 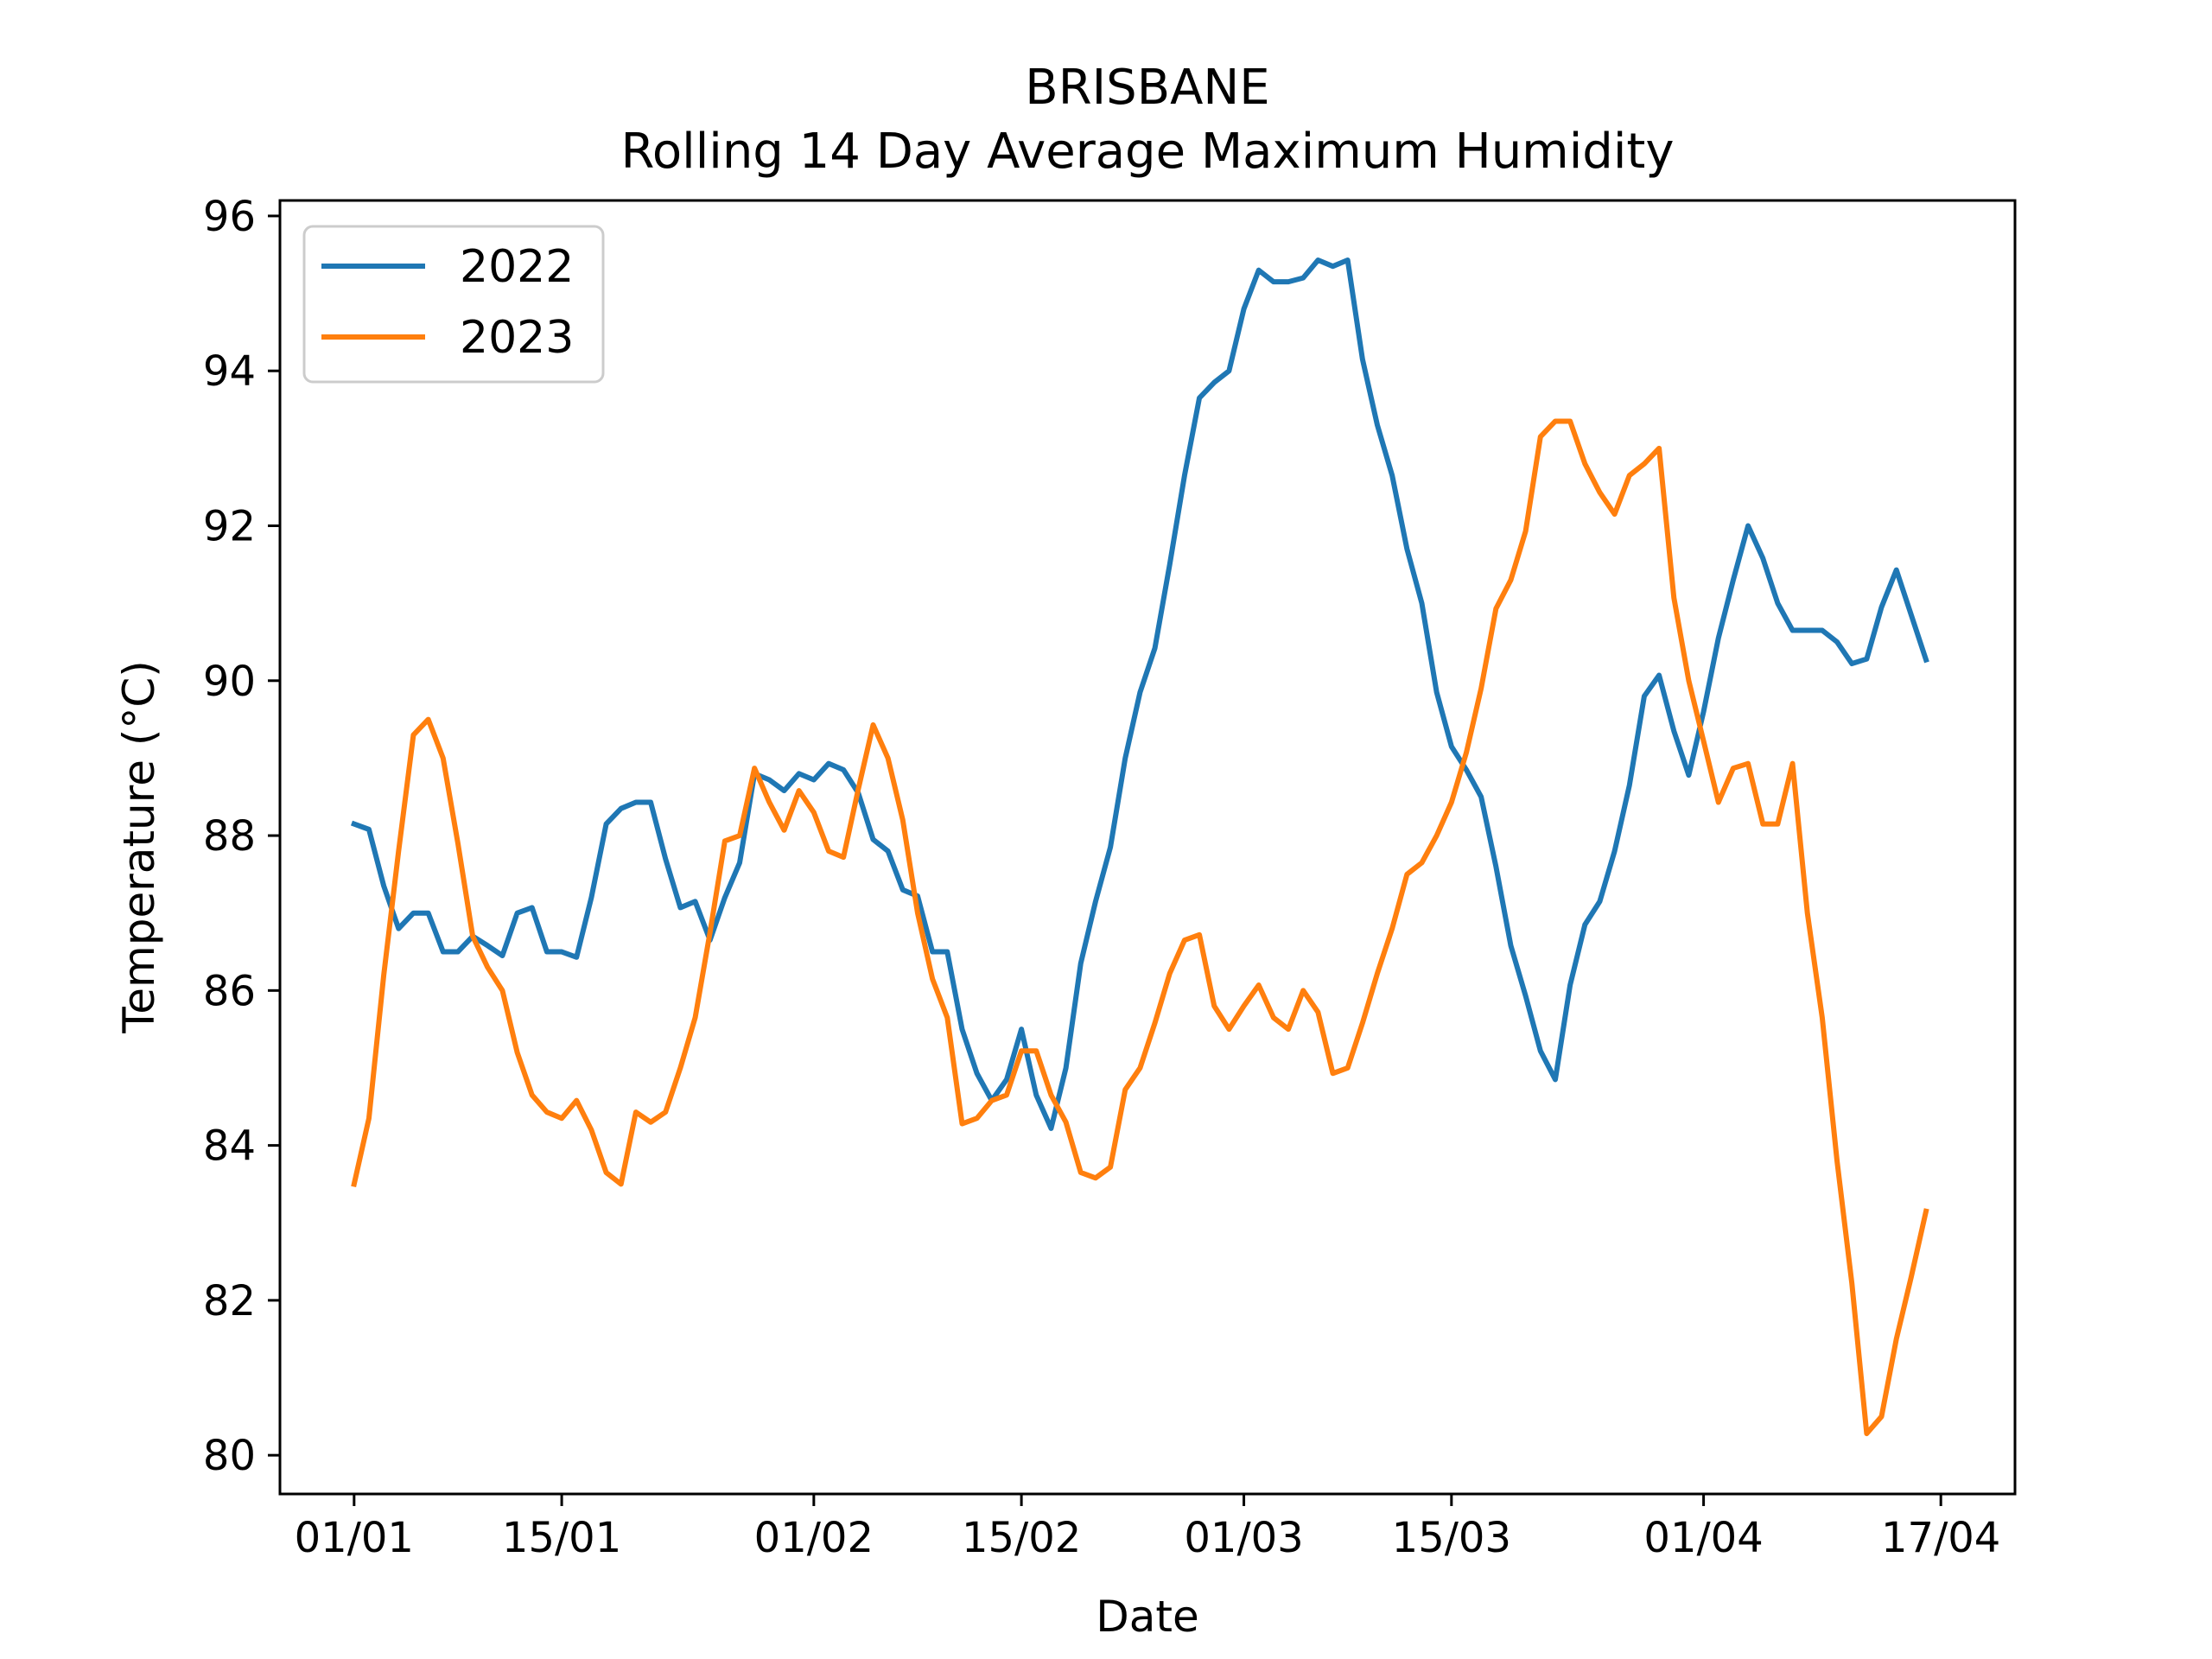 What do you see at coordinates (230, 1456) in the screenshot?
I see `y-tick-label: 80` at bounding box center [230, 1456].